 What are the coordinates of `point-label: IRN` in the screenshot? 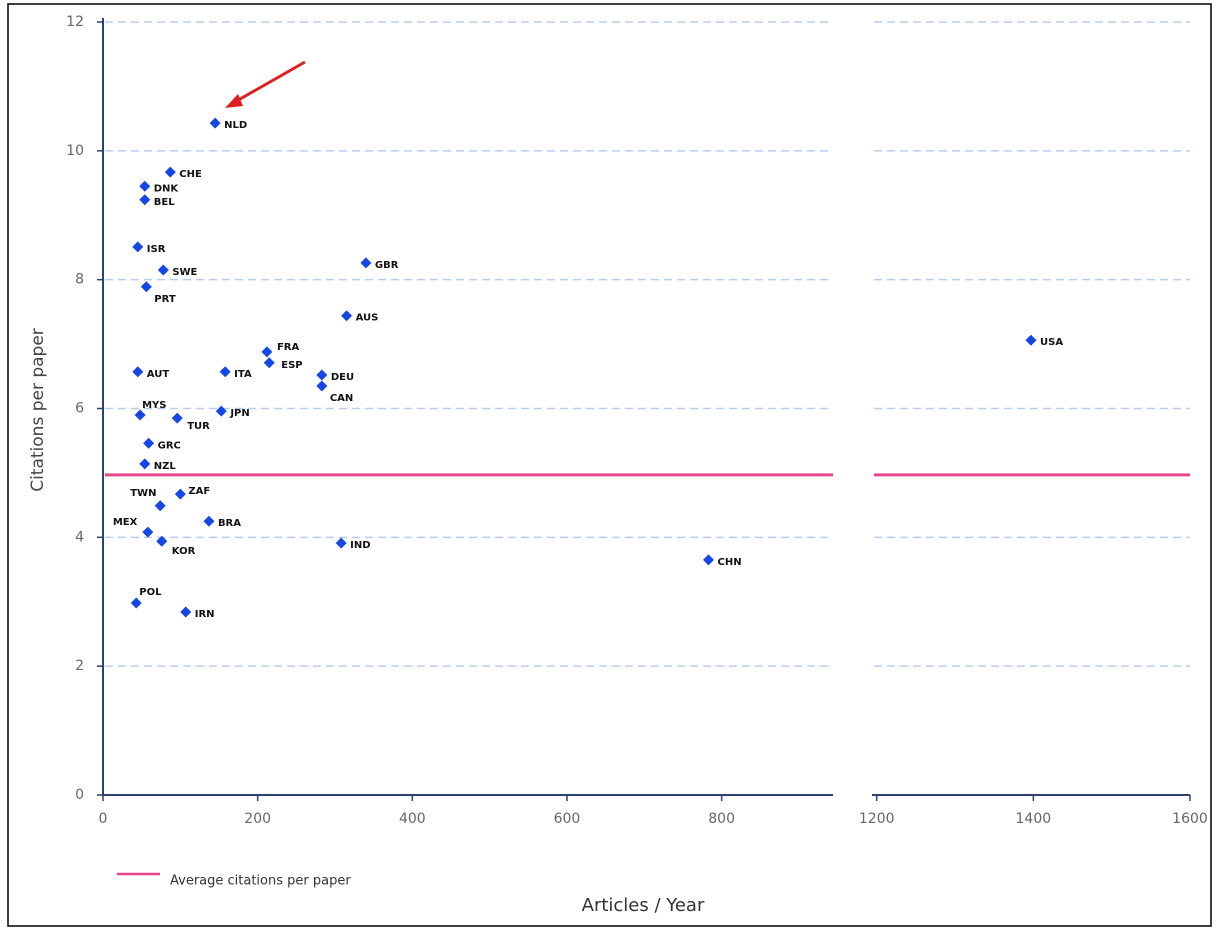 It's located at (205, 614).